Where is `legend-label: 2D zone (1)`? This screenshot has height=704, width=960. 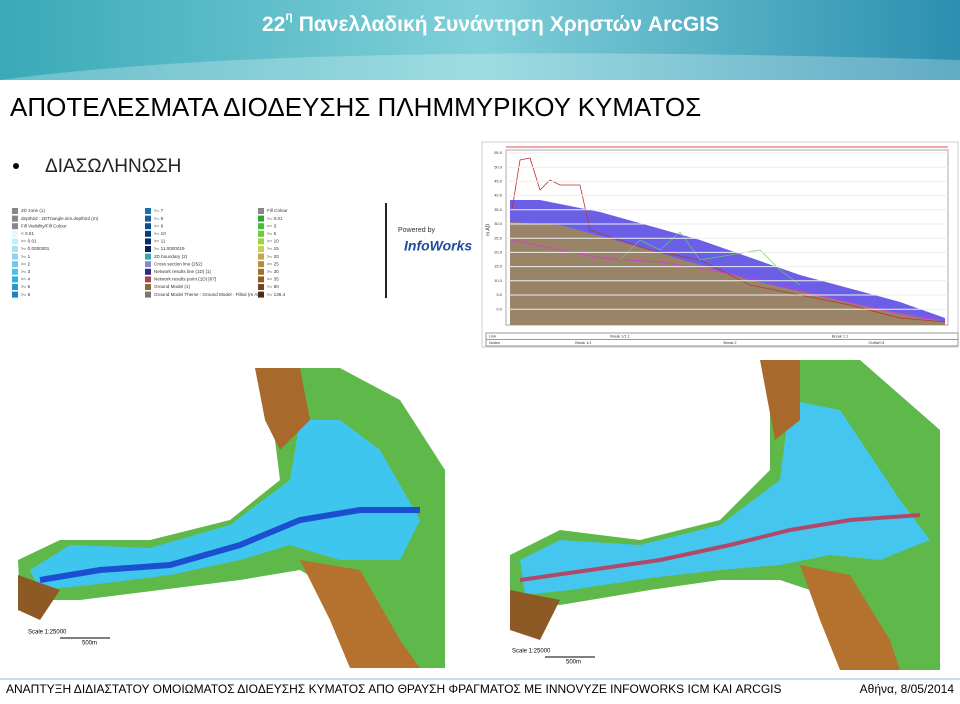
legend-label: 2D zone (1) is located at coordinates (33, 210).